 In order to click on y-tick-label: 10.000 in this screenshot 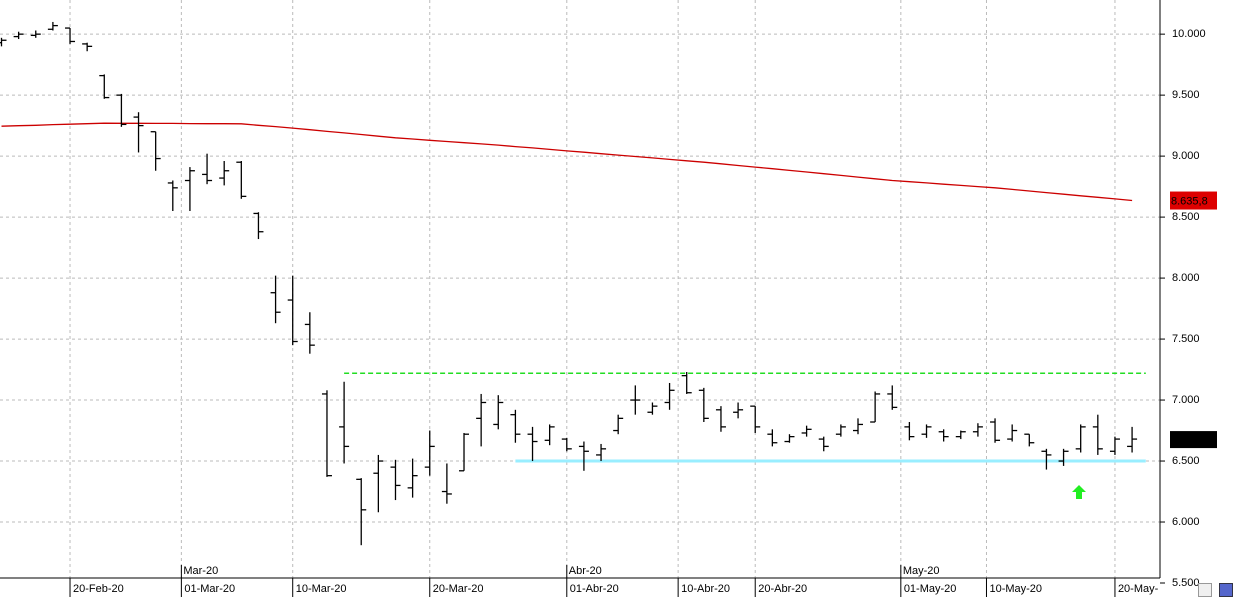, I will do `click(1189, 34)`.